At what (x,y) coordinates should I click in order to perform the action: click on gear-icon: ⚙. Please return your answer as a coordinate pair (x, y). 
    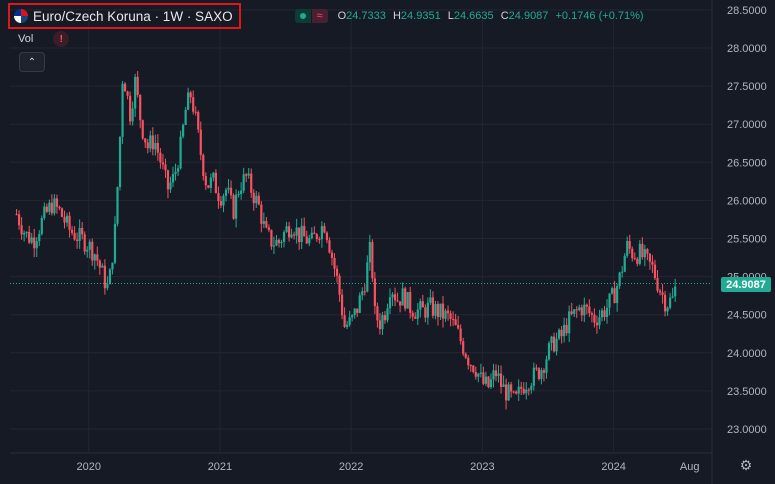
    Looking at the image, I should click on (746, 465).